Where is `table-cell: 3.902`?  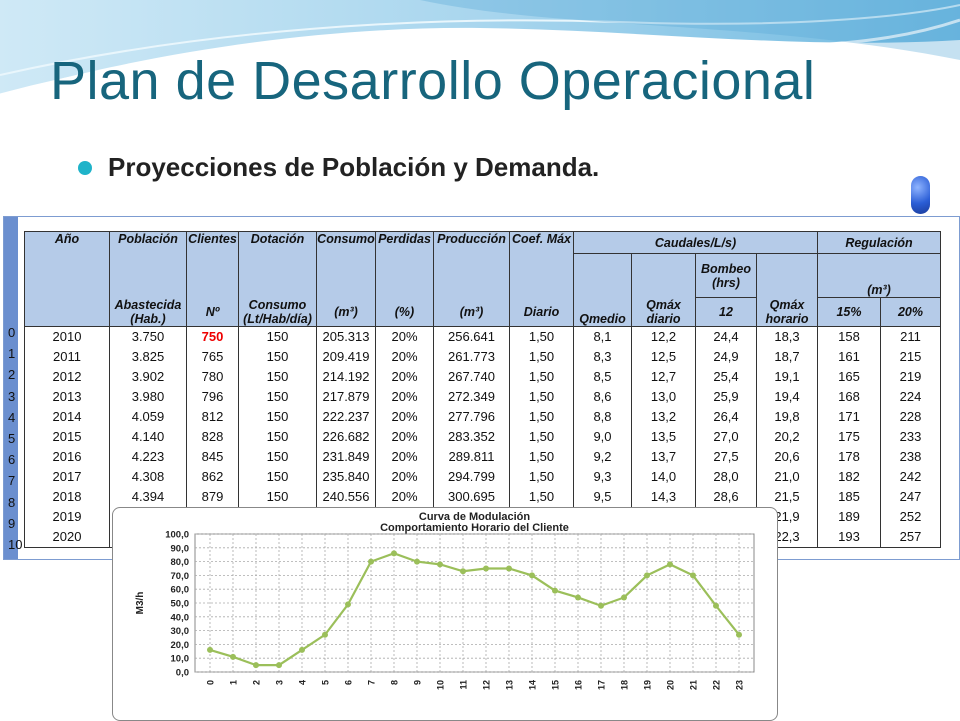
table-cell: 3.902 is located at coordinates (148, 376).